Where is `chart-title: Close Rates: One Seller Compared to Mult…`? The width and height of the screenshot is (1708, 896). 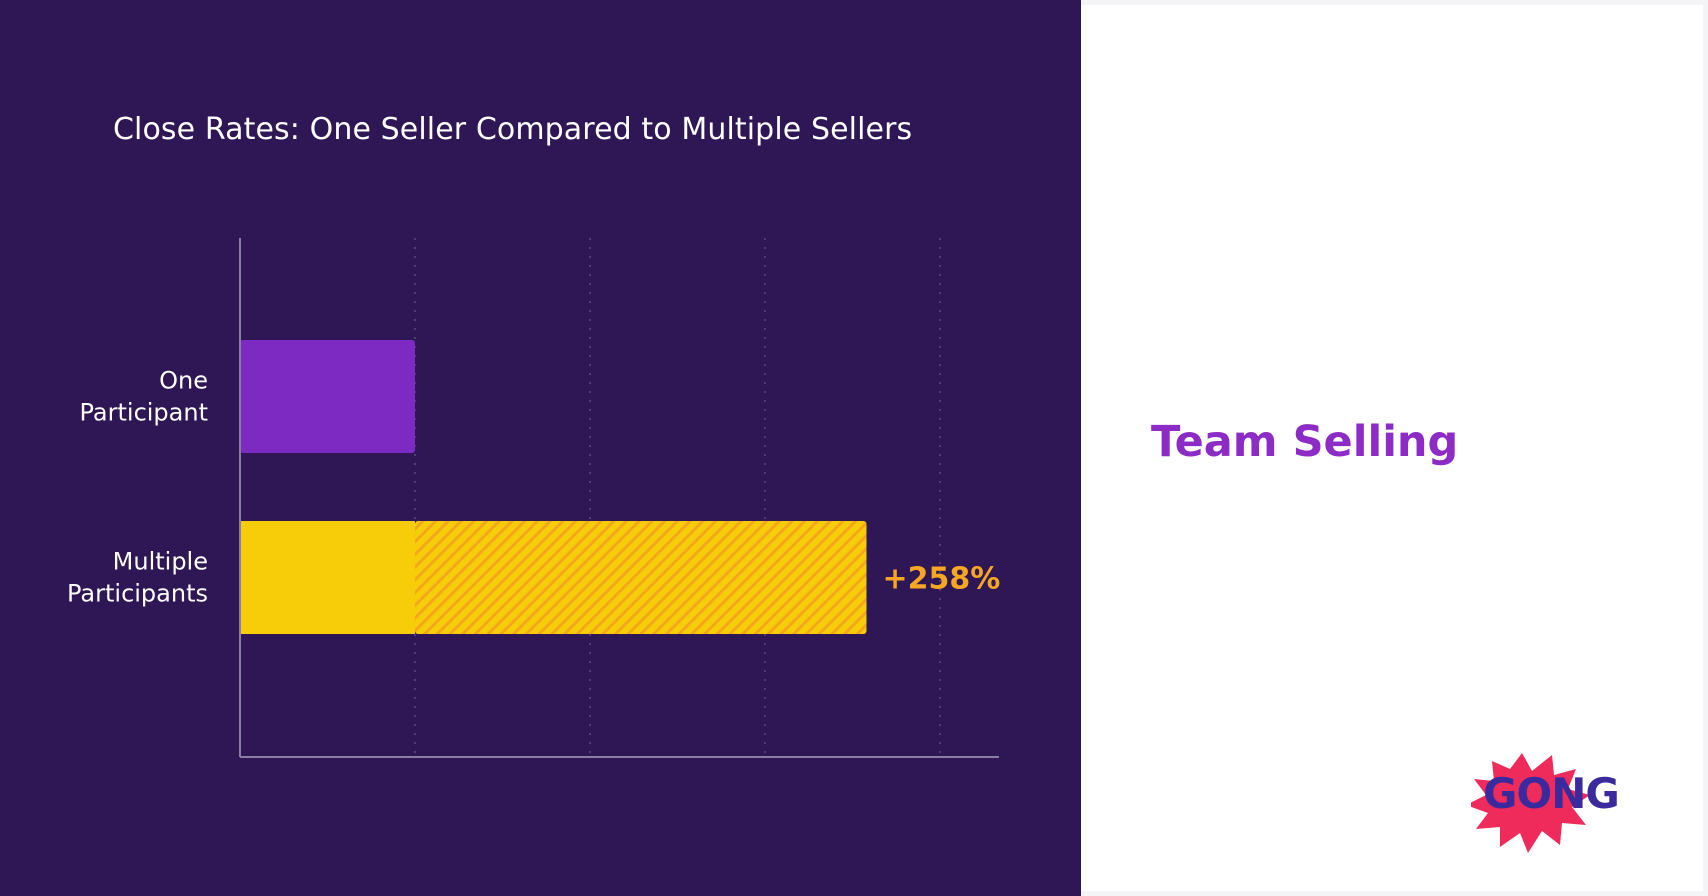 chart-title: Close Rates: One Seller Compared to Mult… is located at coordinates (513, 129).